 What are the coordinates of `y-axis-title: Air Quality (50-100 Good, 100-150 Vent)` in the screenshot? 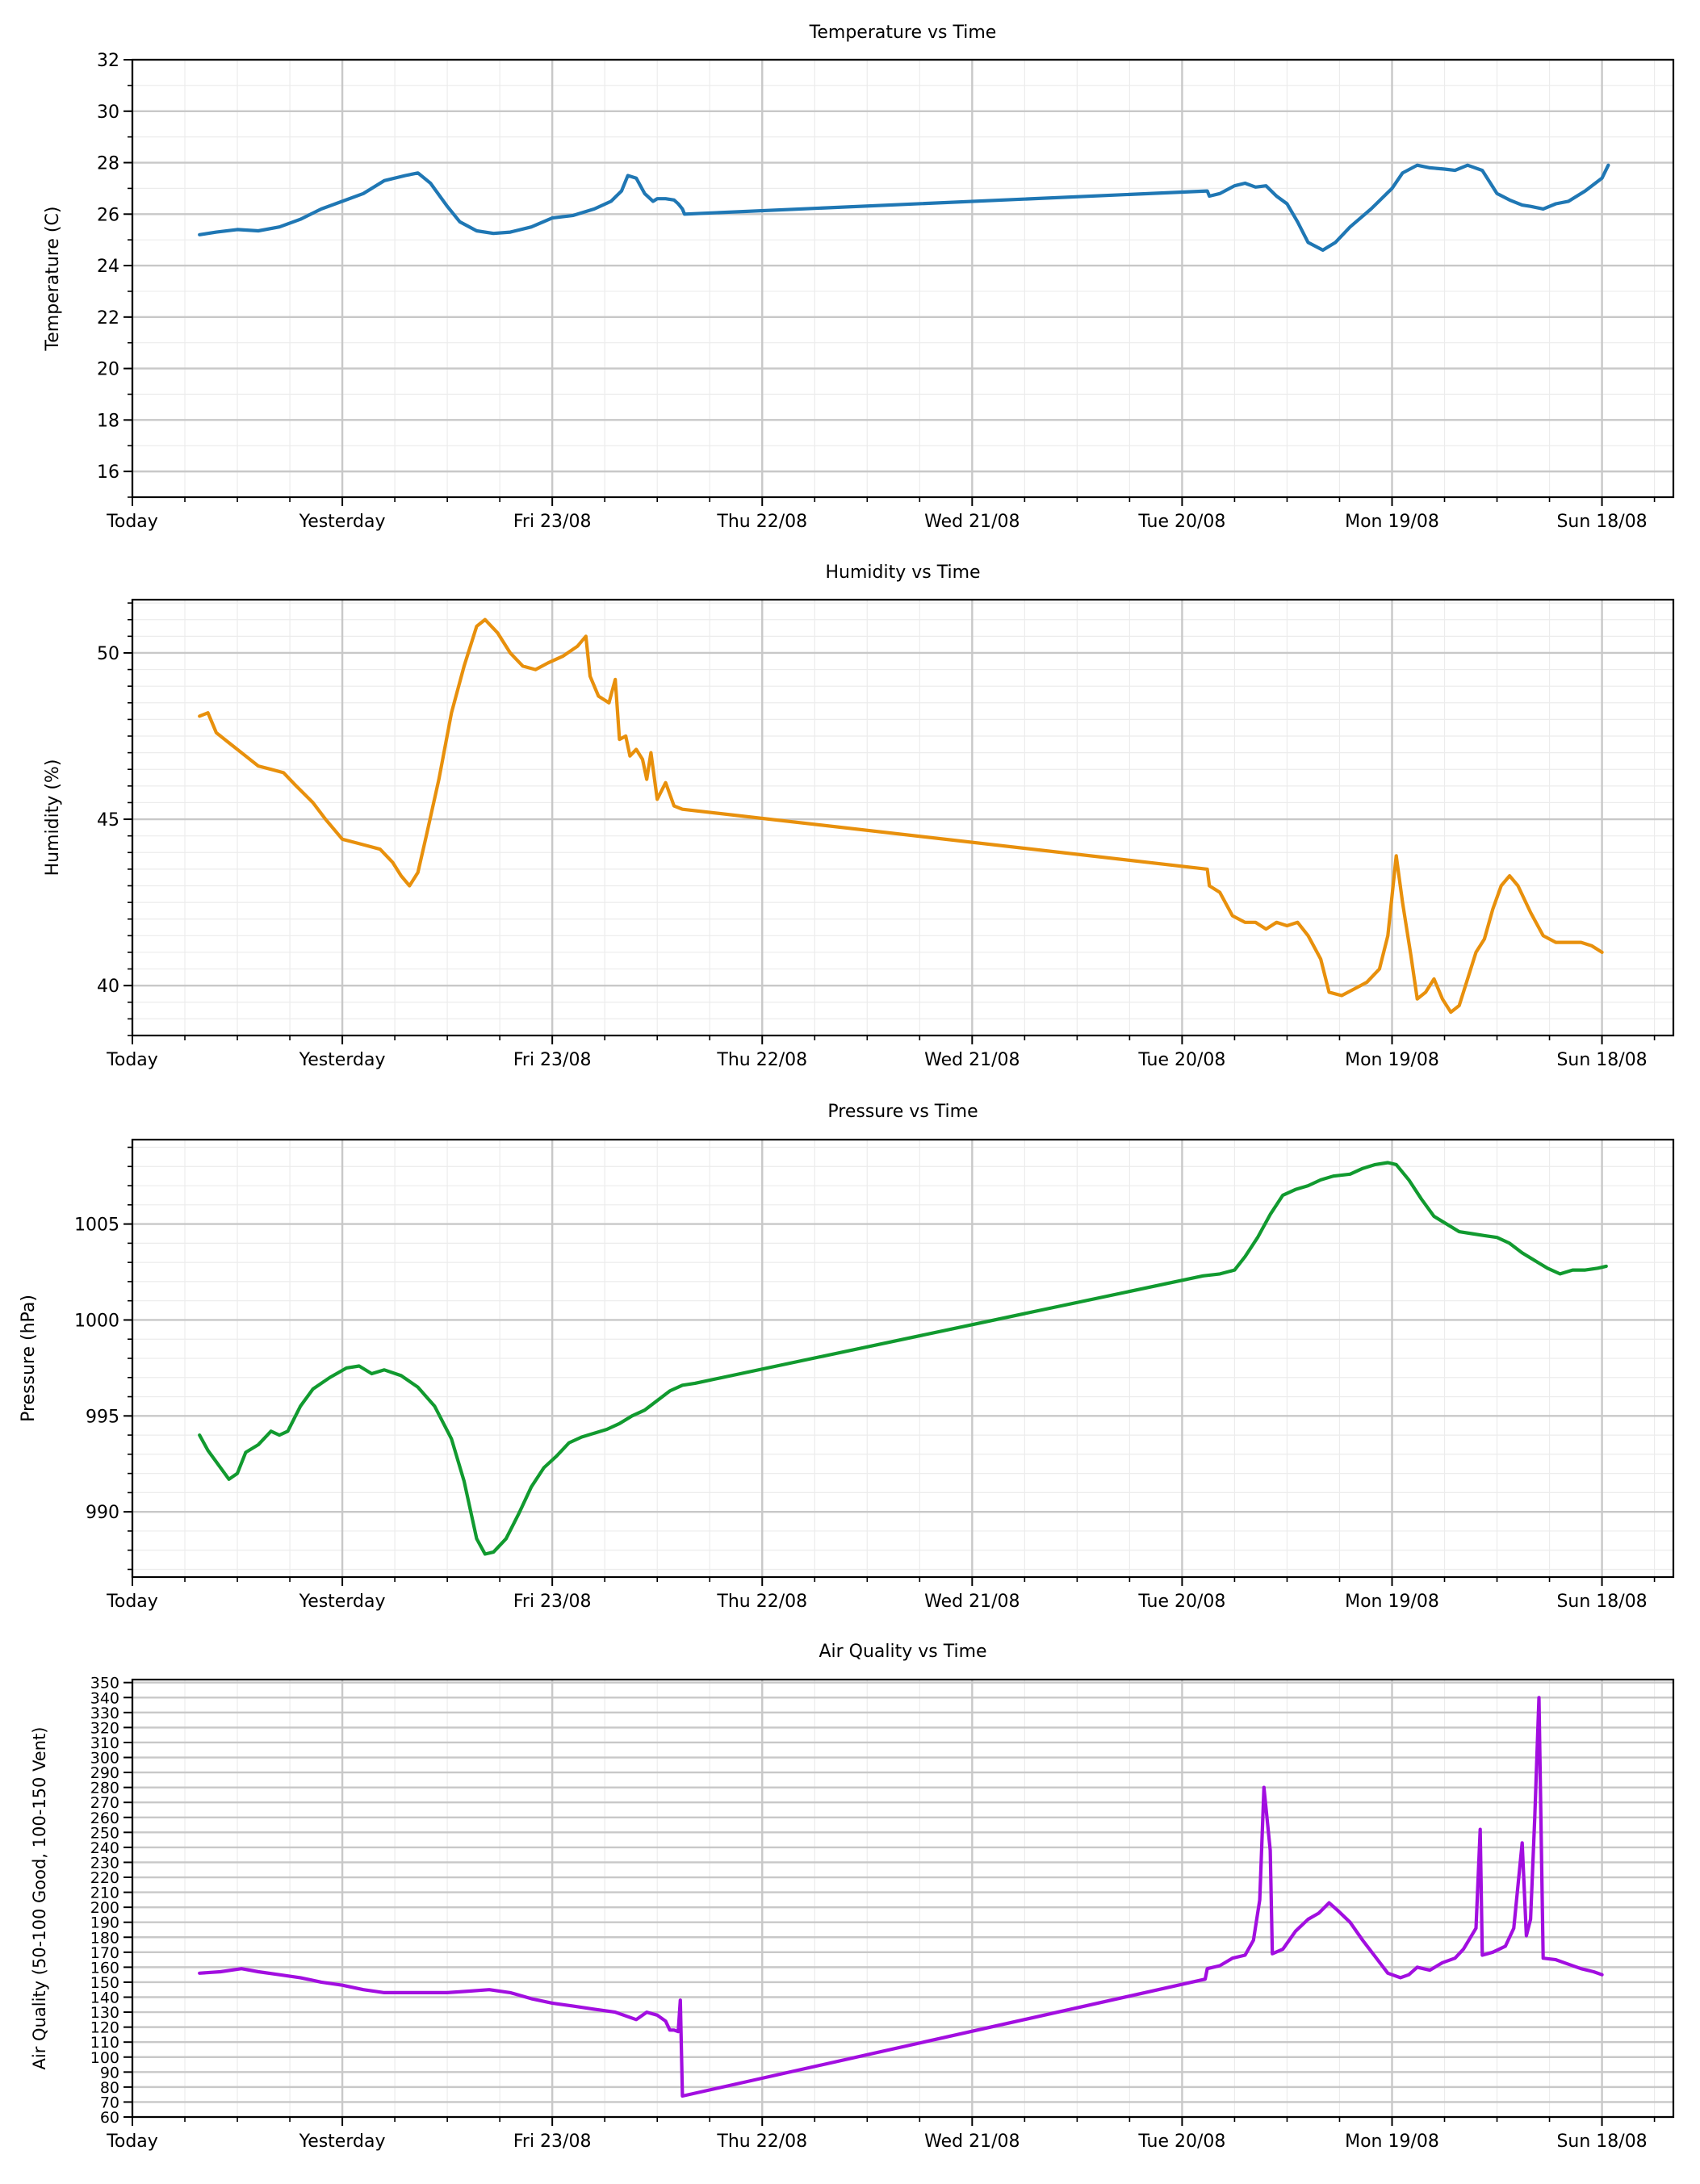 It's located at (39, 1899).